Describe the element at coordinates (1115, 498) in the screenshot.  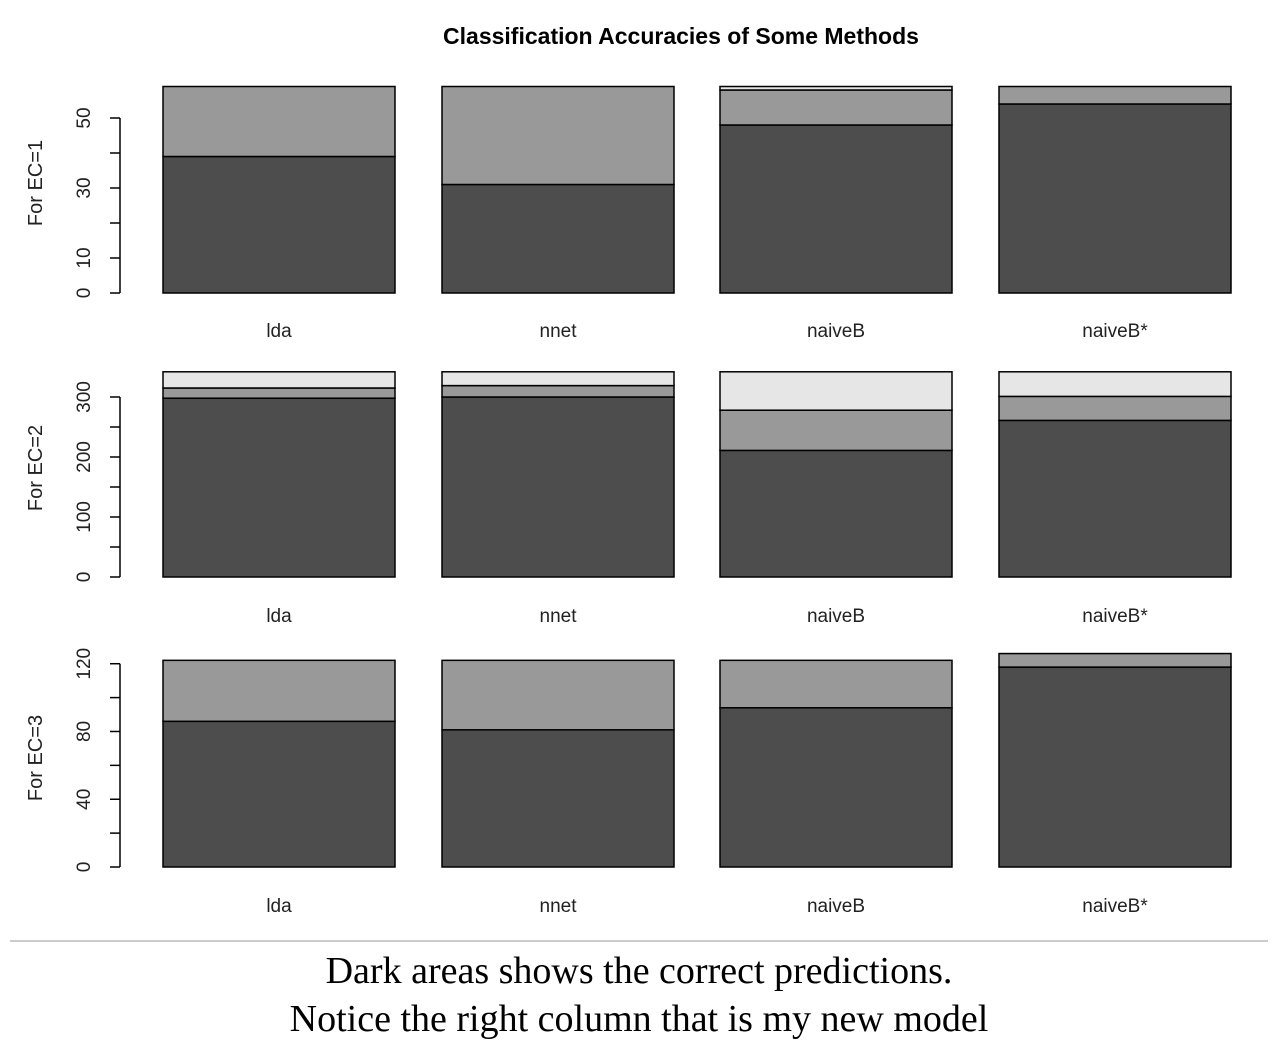
I see `bar-segment-ec2-naiveBstar-s1` at that location.